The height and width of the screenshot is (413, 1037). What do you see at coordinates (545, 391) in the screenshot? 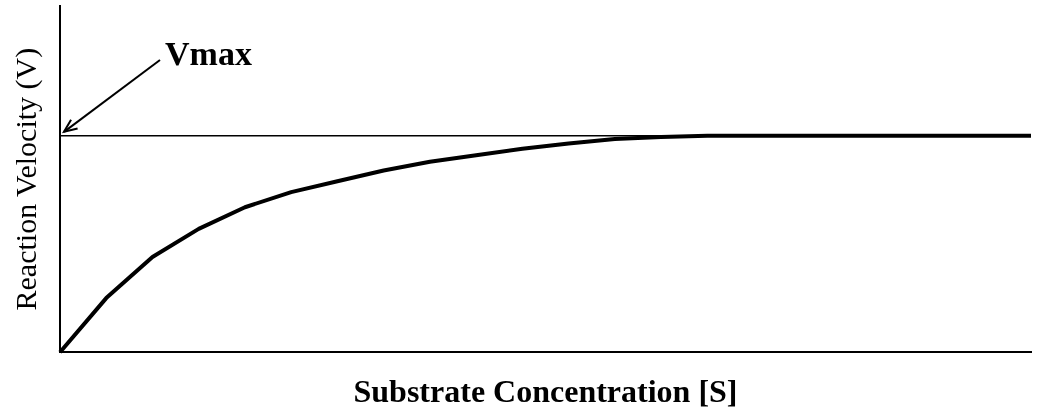
I see `x-axis-title: Substrate Concentration [S]` at bounding box center [545, 391].